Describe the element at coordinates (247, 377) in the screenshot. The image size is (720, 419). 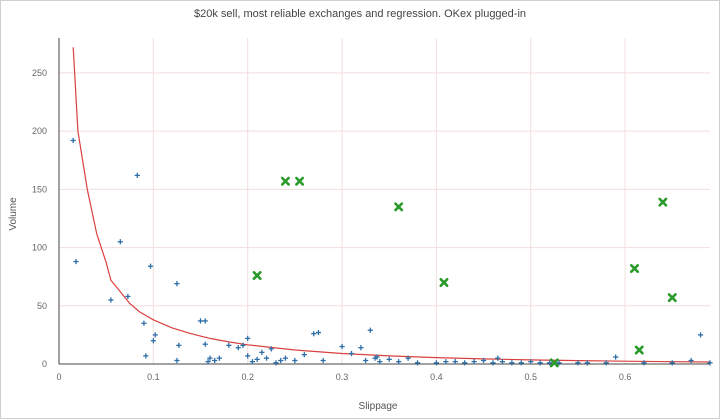
I see `x-tick-label: 0.2` at that location.